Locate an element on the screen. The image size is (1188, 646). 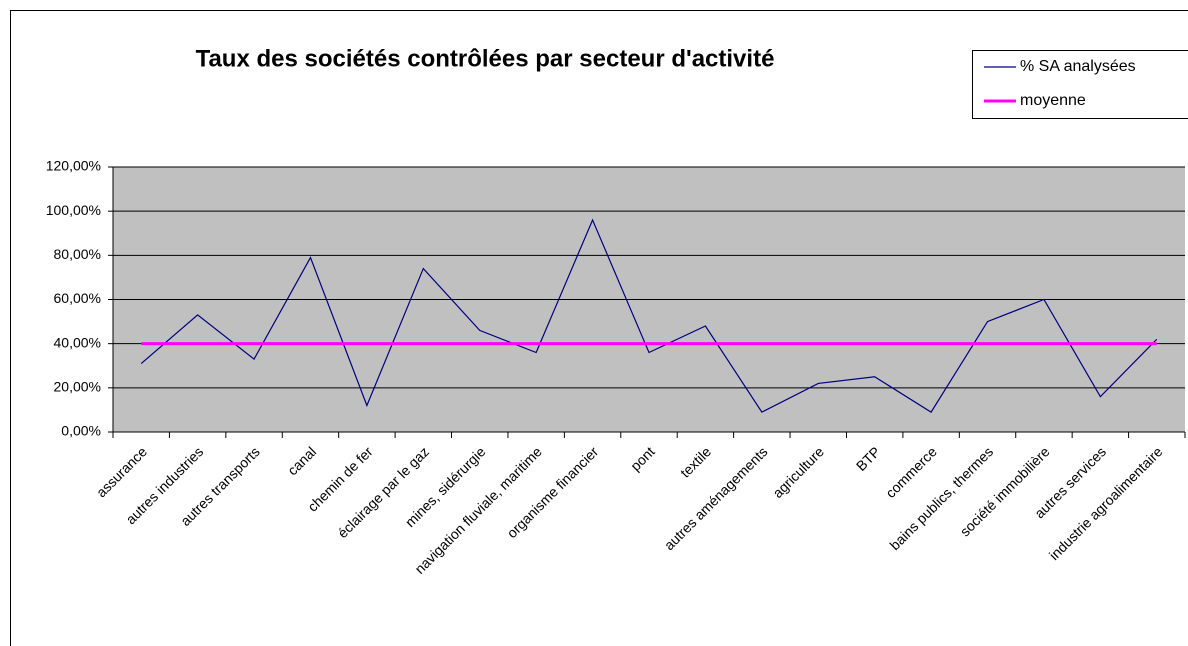
y-tick-label: 80,00% is located at coordinates (77, 254).